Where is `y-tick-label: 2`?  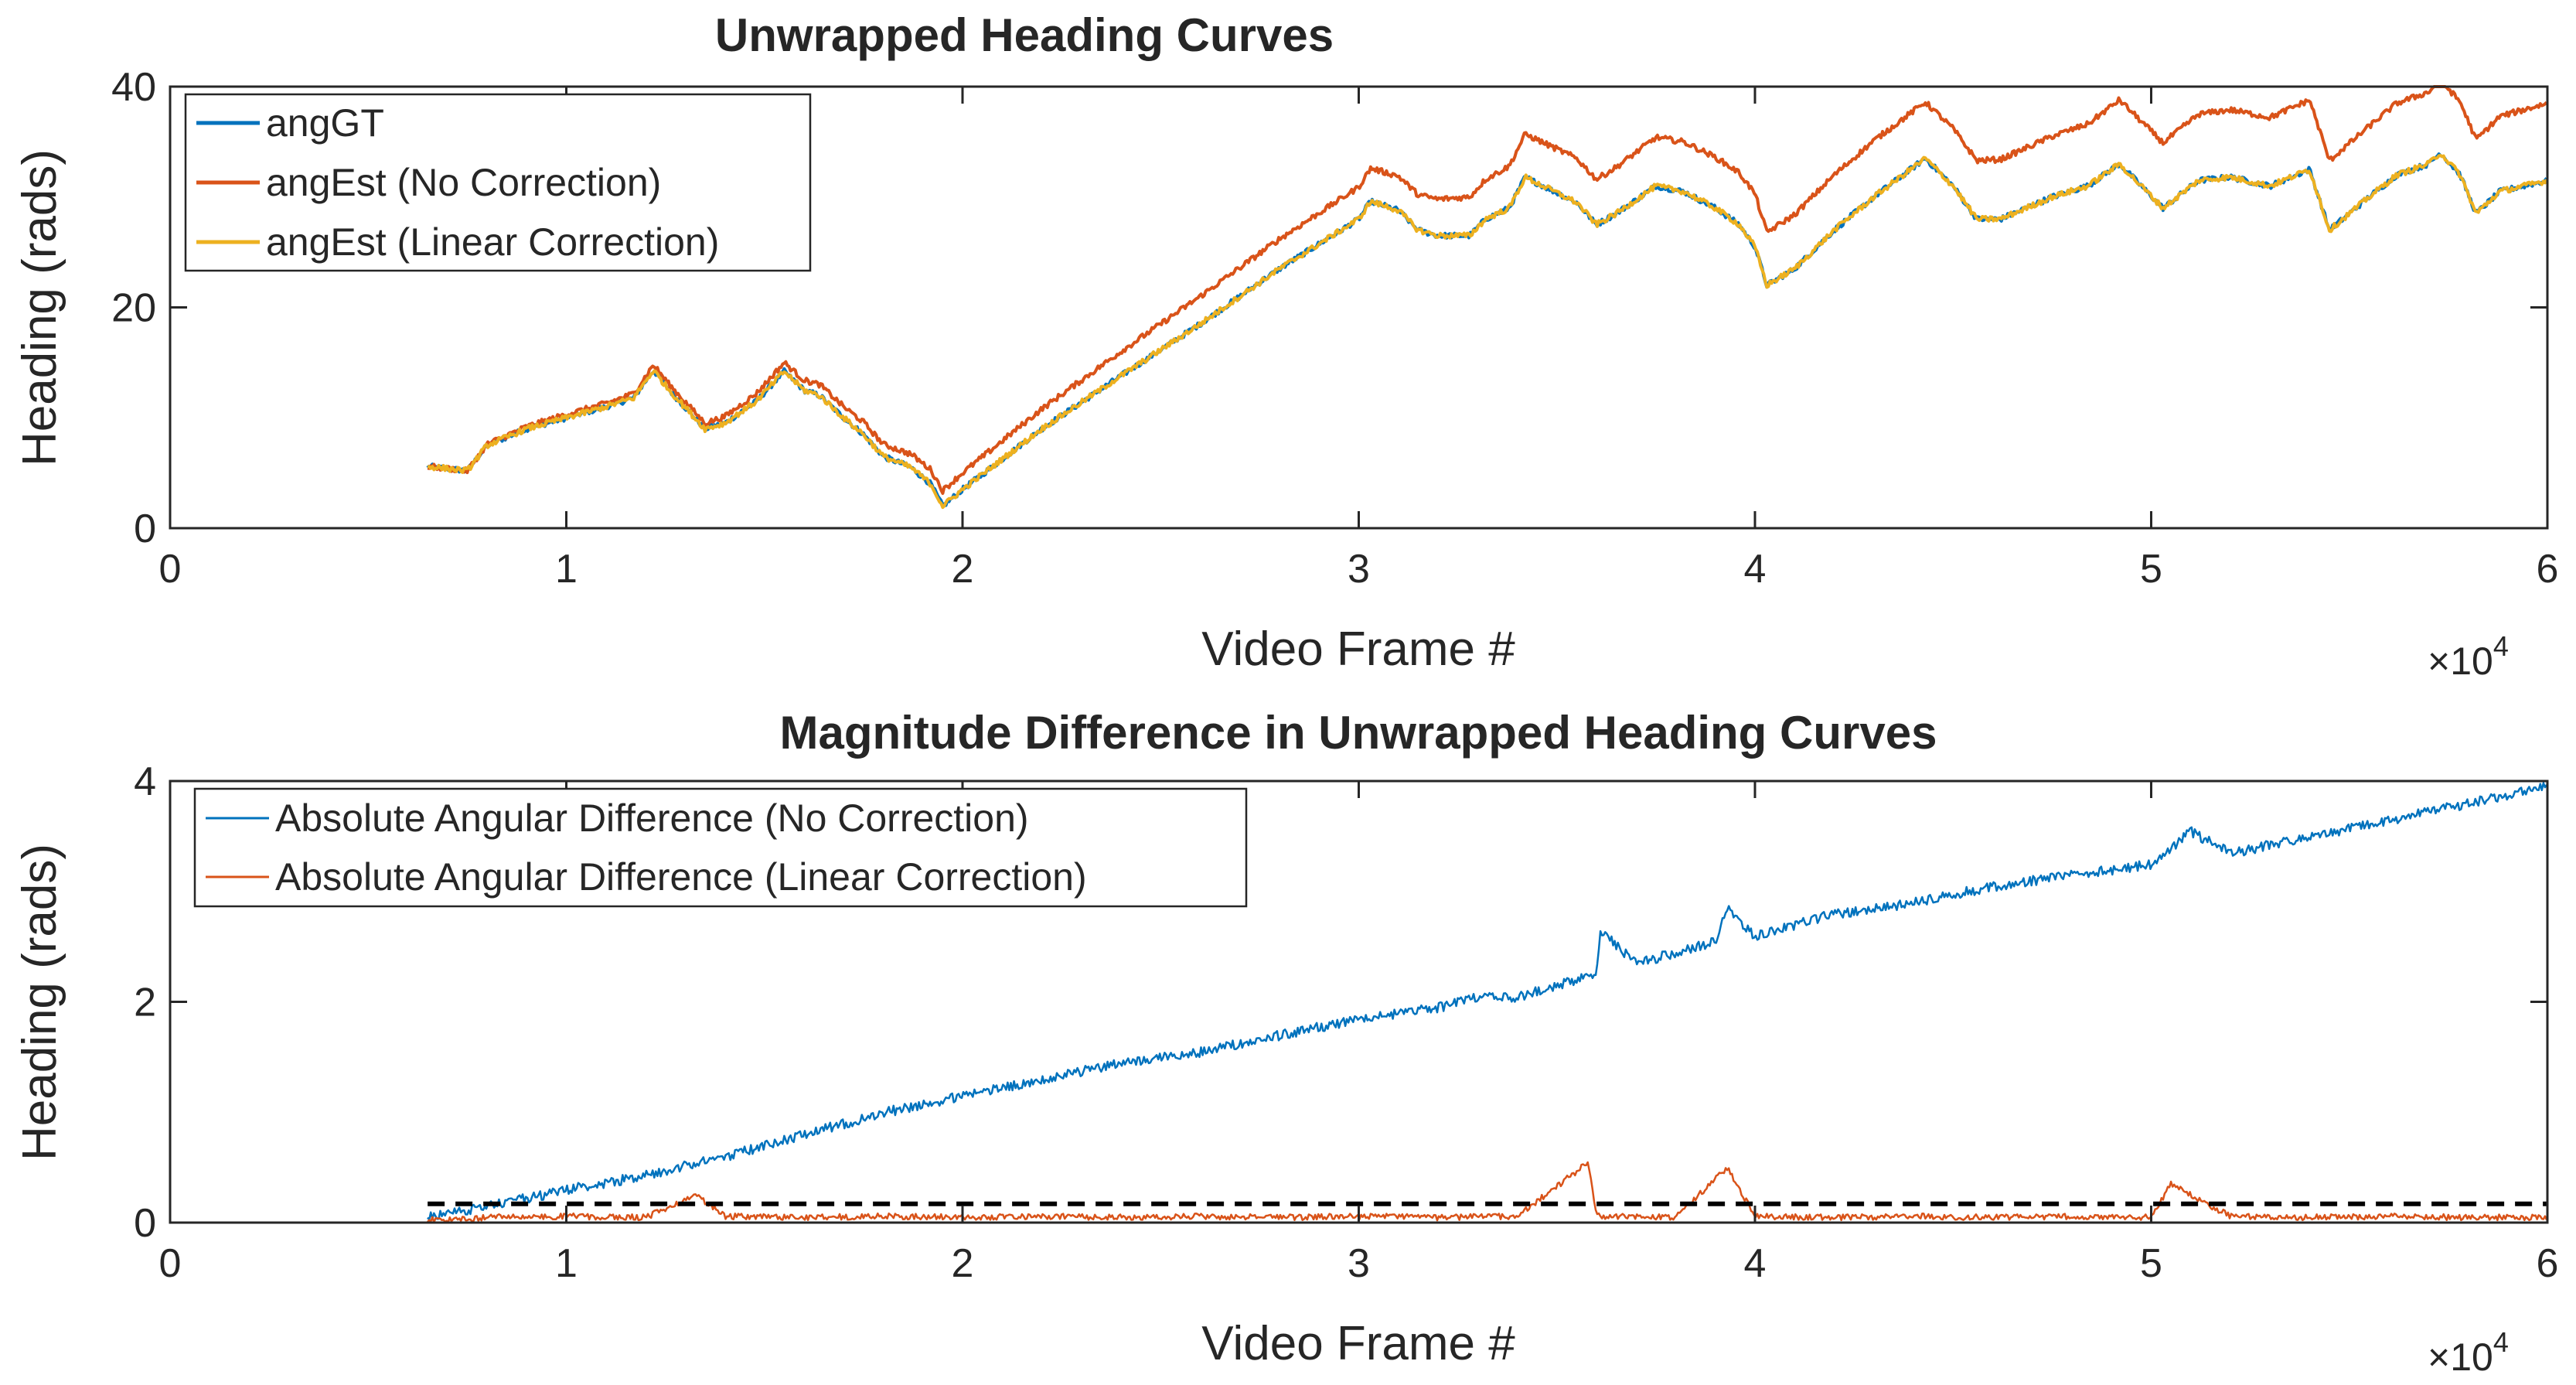 y-tick-label: 2 is located at coordinates (145, 1003).